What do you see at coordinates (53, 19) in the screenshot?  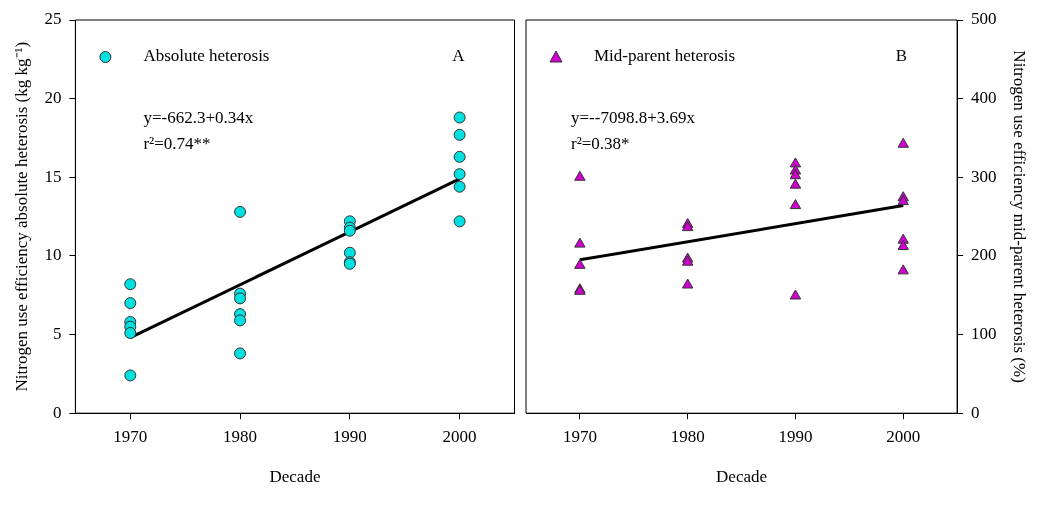 I see `y-tick-label: 25` at bounding box center [53, 19].